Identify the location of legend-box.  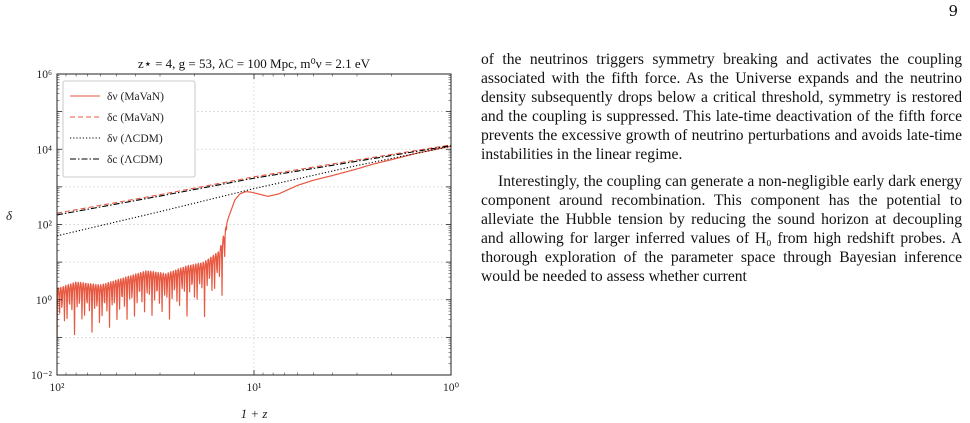
(129, 129).